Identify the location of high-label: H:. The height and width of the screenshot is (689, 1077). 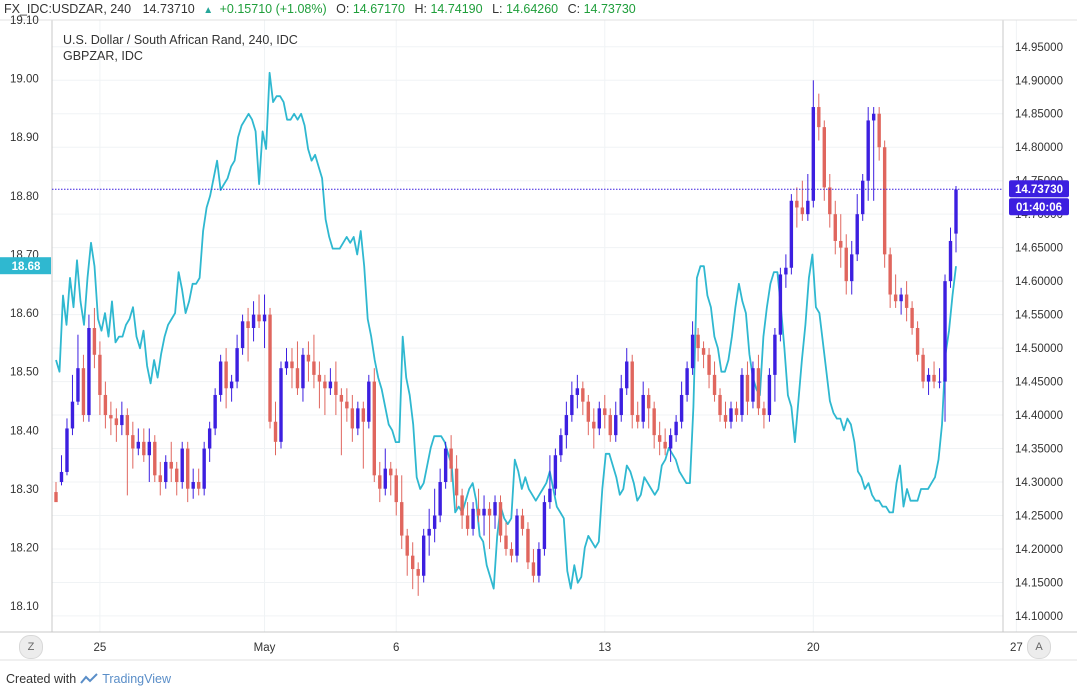
(420, 9).